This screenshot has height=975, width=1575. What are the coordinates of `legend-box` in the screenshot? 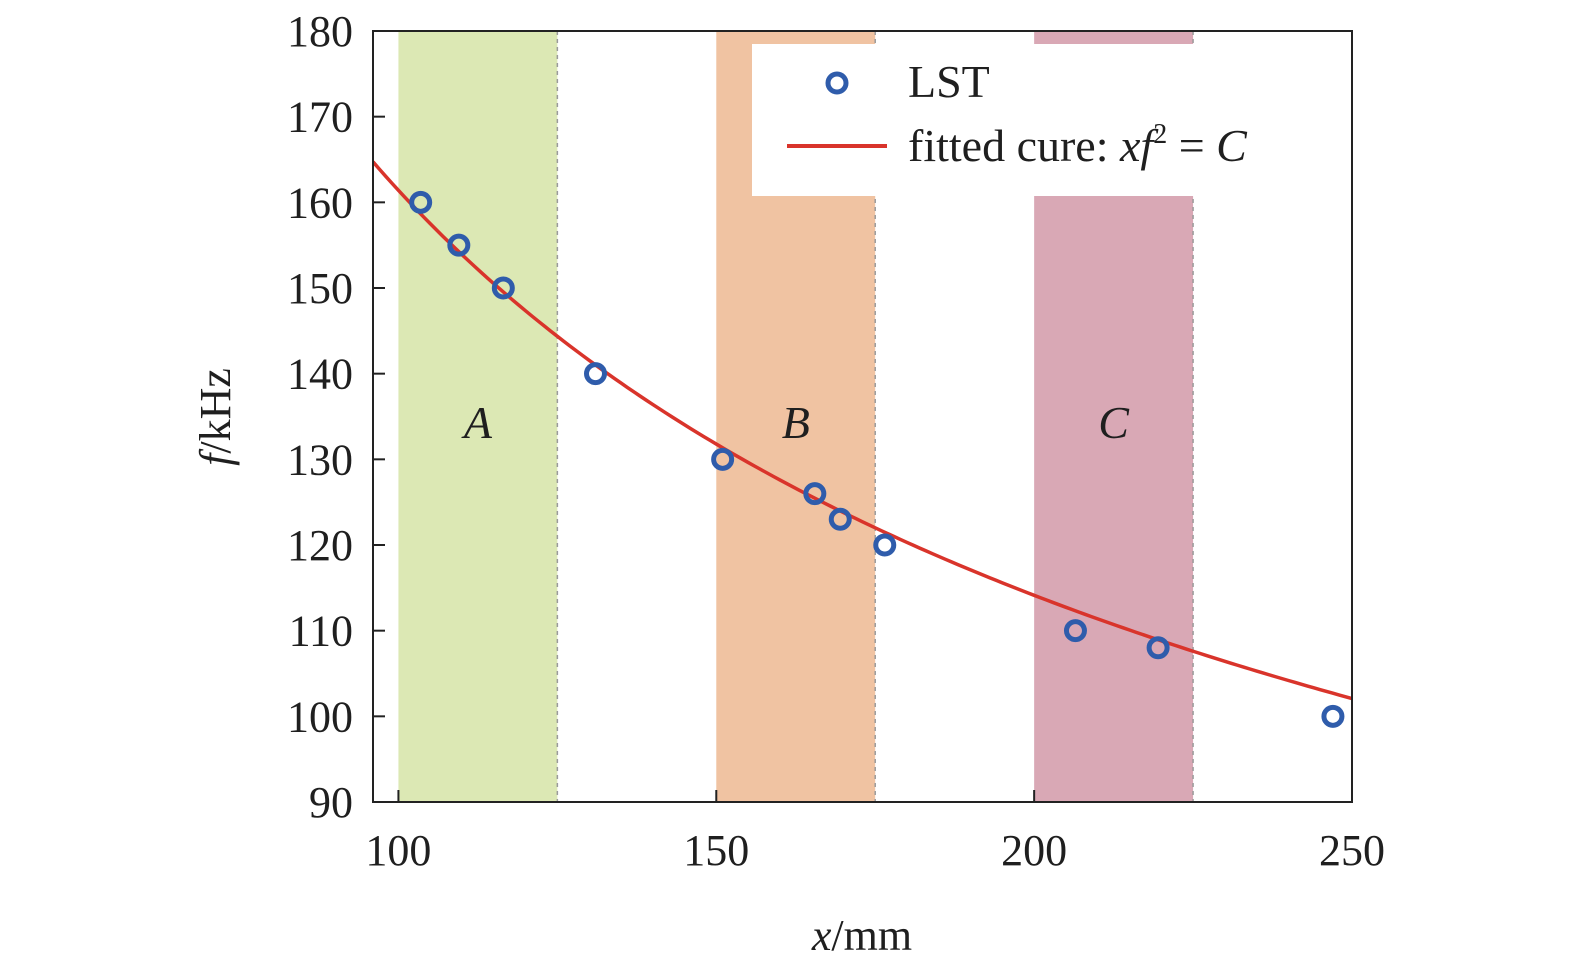 It's located at (1050, 120).